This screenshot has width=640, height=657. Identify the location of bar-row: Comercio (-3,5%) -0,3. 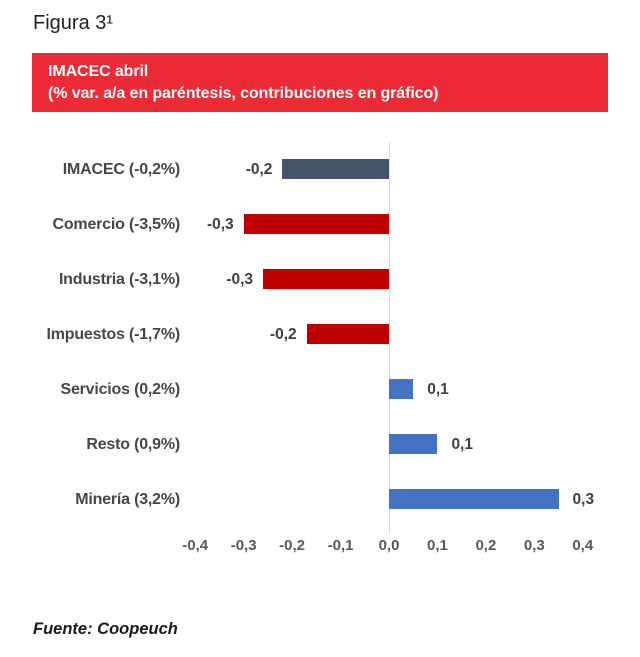
(320, 224).